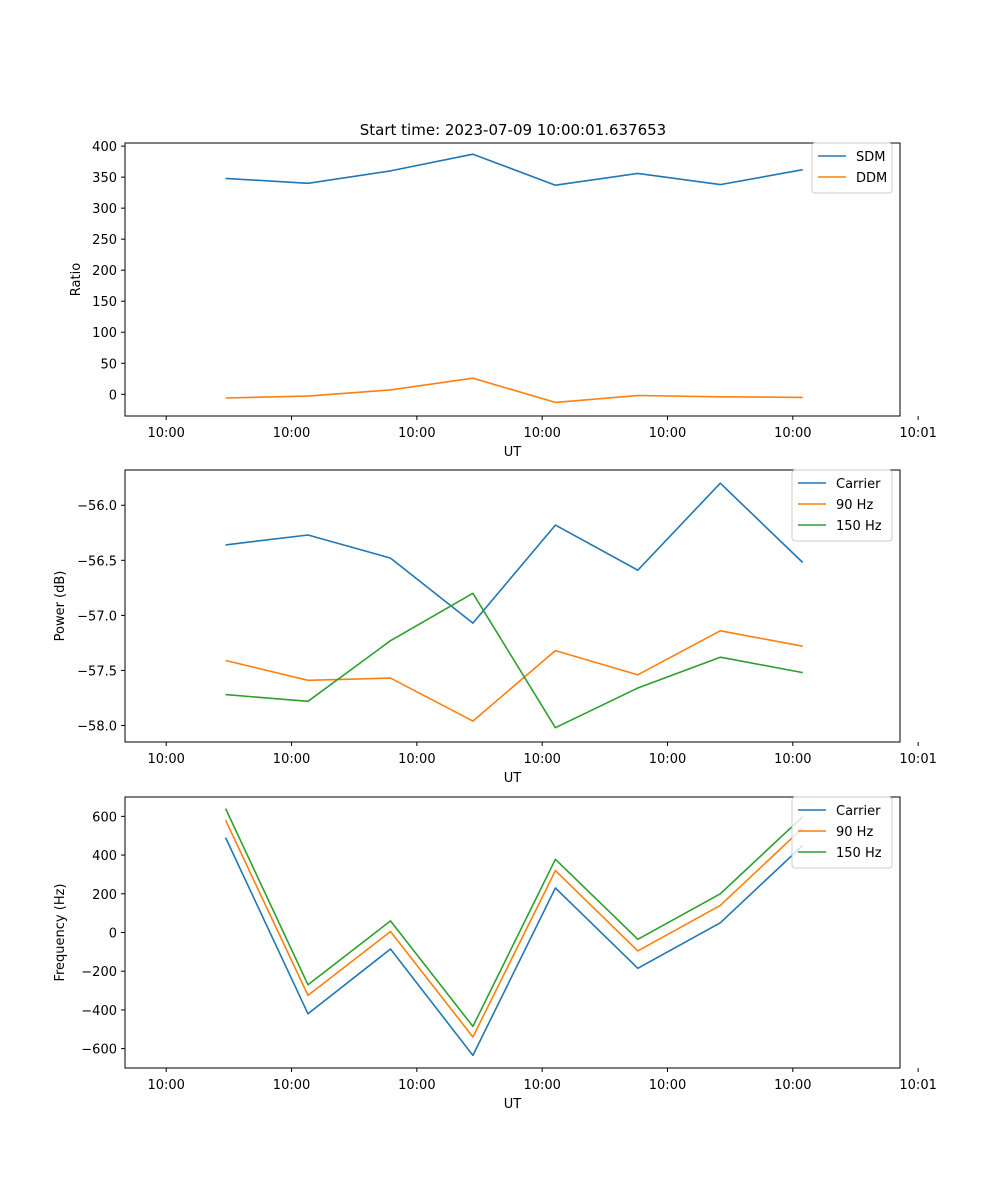 The image size is (1000, 1200). What do you see at coordinates (104, 817) in the screenshot?
I see `y-tick-label: 600` at bounding box center [104, 817].